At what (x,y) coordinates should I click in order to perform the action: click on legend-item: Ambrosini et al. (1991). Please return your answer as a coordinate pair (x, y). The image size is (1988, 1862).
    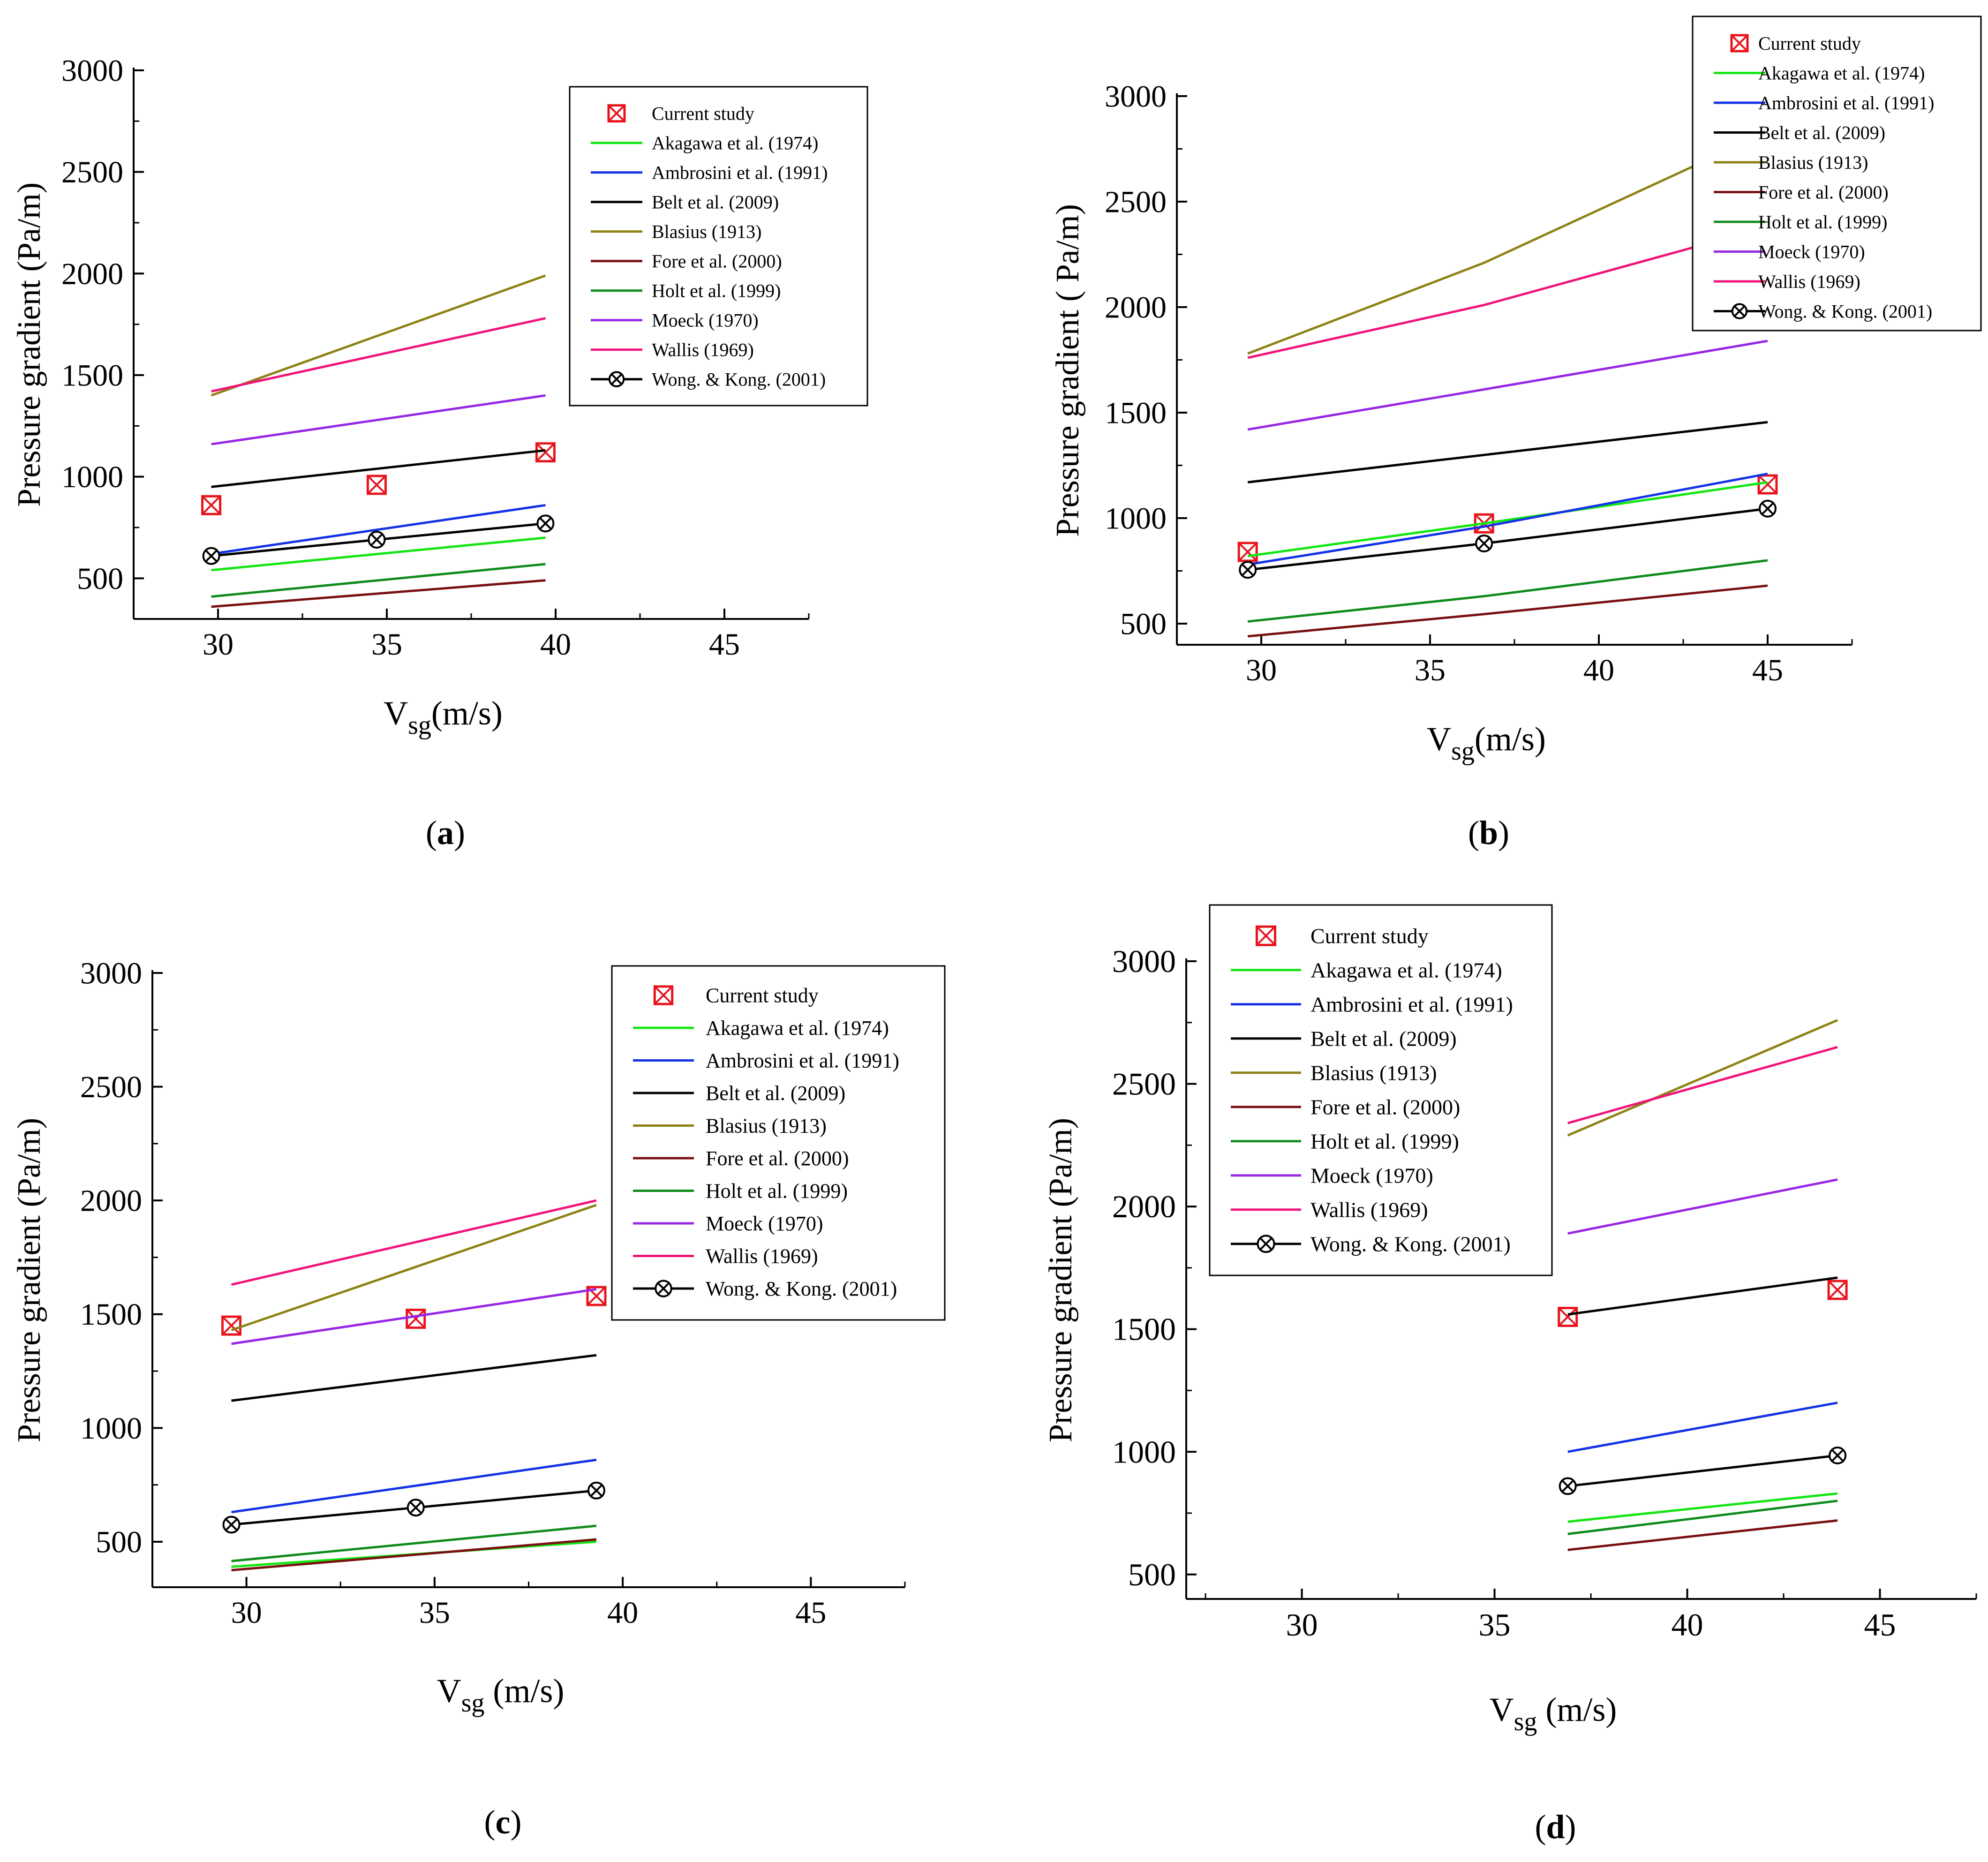
    Looking at the image, I should click on (1372, 1004).